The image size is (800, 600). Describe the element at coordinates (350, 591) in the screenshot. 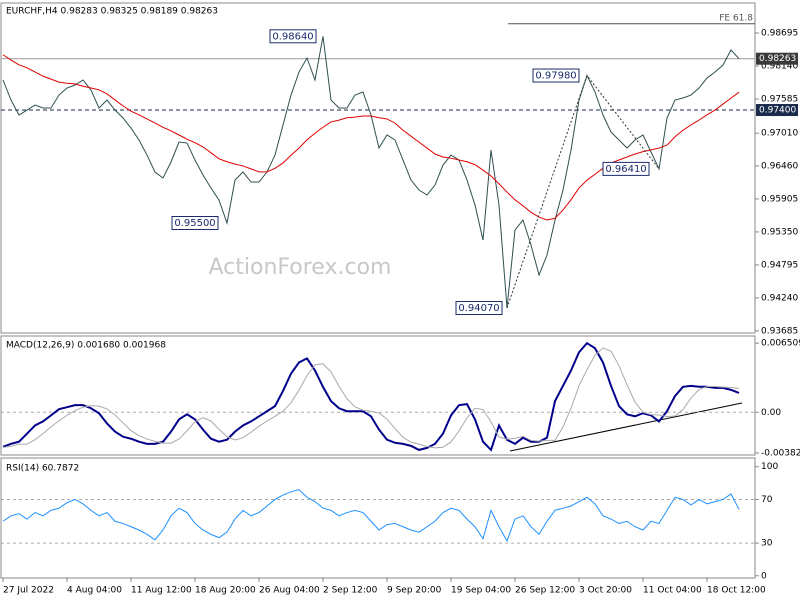

I see `x-tick-label: 2 Sep 12:00` at that location.